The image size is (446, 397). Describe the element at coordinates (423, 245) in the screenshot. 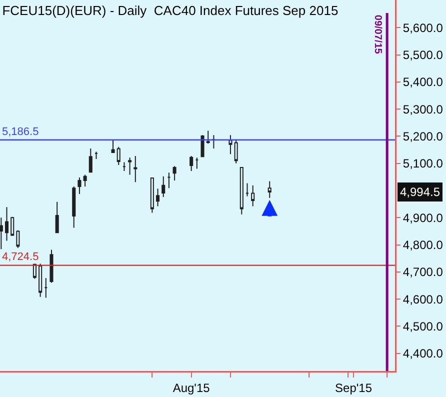

I see `y-tick-label: 4,800.0` at that location.